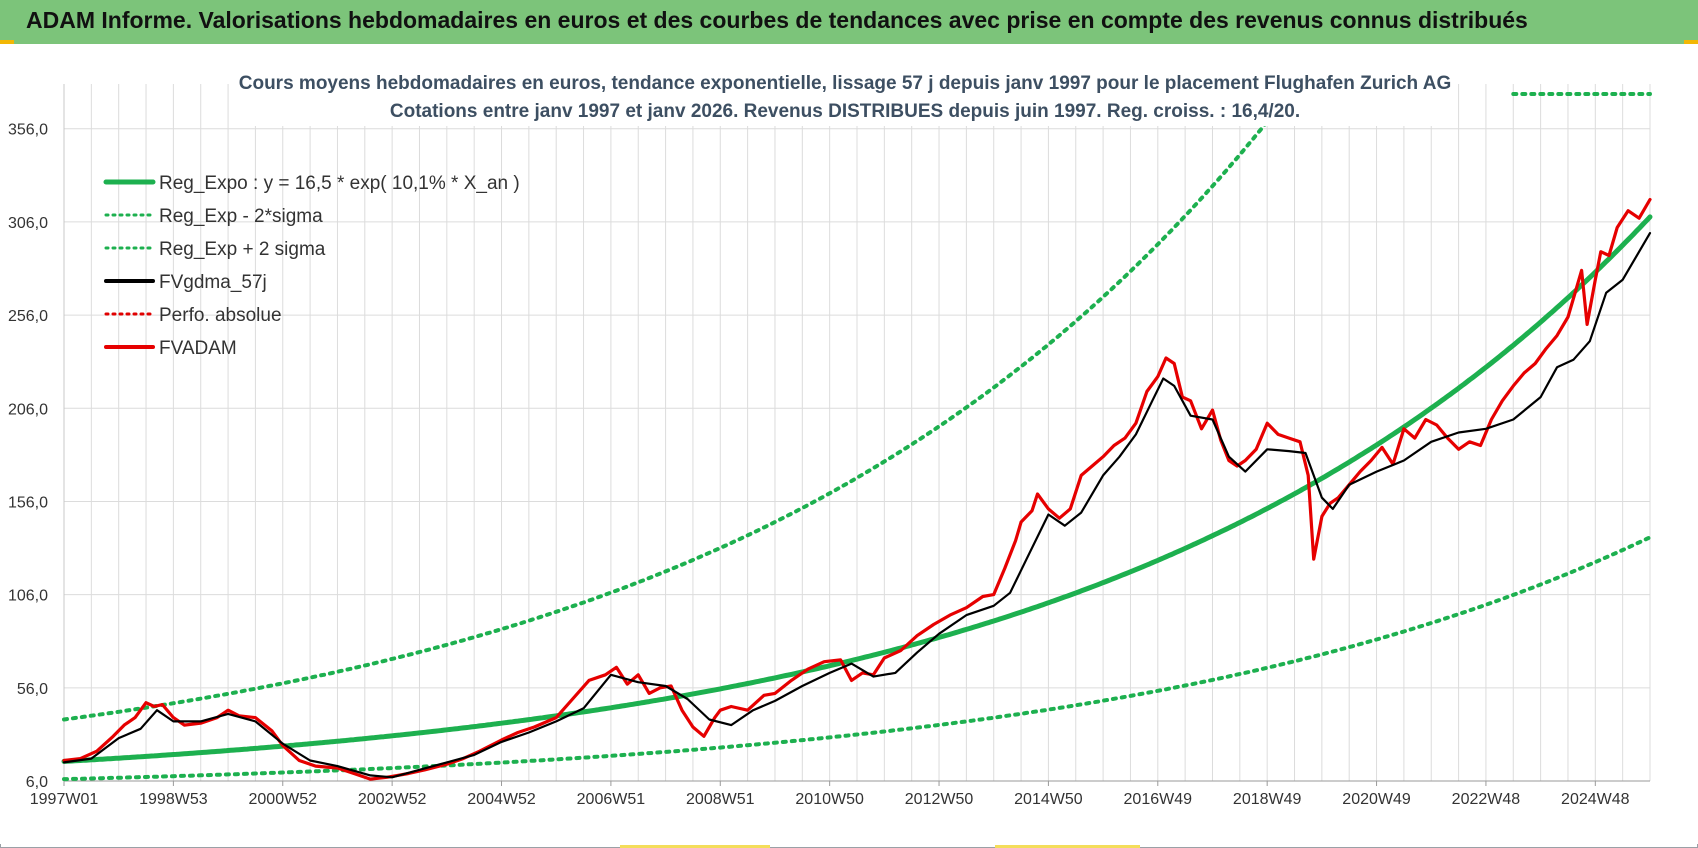 This screenshot has width=1698, height=848. What do you see at coordinates (1691, 42) in the screenshot?
I see `corner-accent-right` at bounding box center [1691, 42].